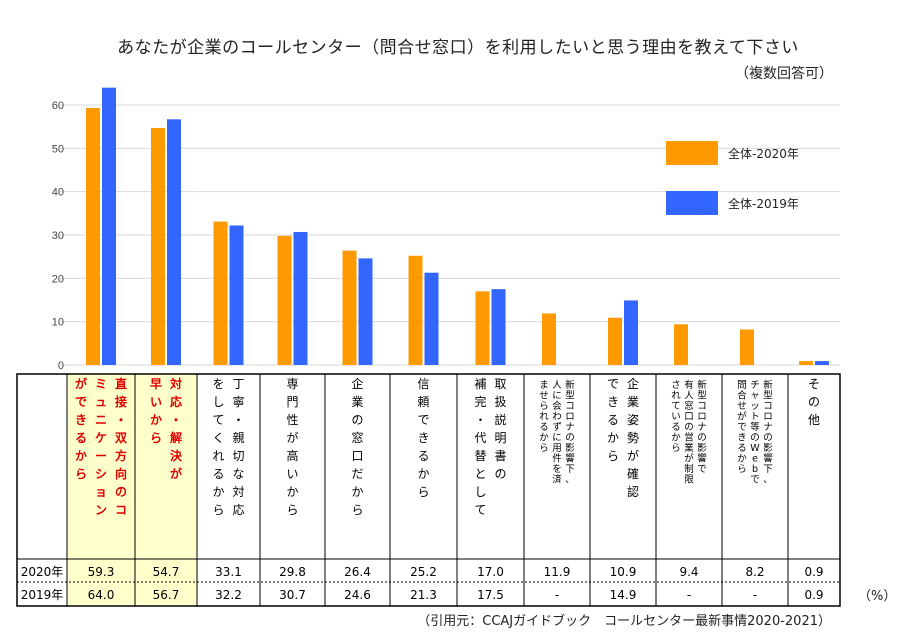 The width and height of the screenshot is (916, 638). I want to click on value-cell: 25.2, so click(423, 572).